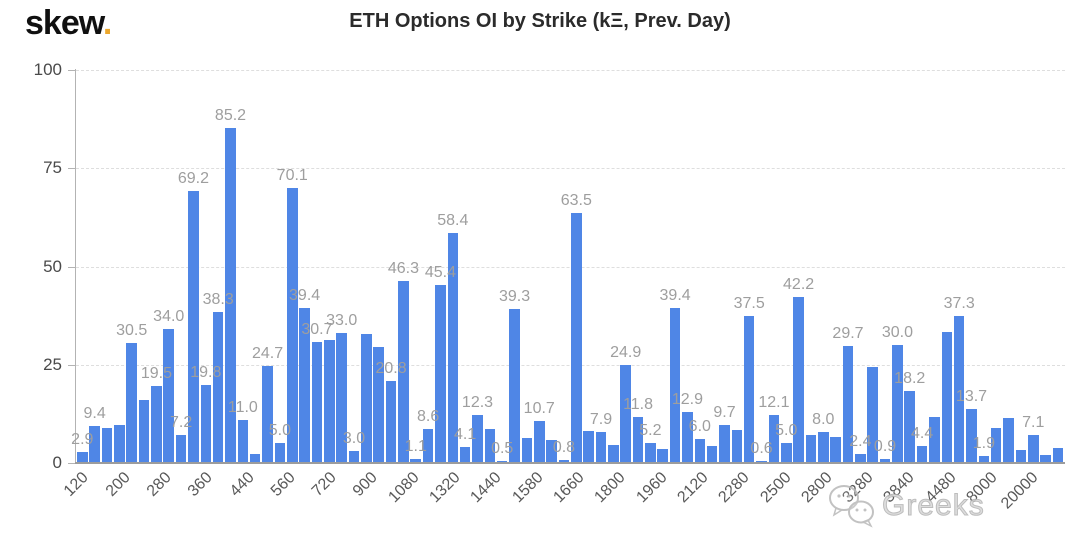 Image resolution: width=1080 pixels, height=543 pixels. What do you see at coordinates (693, 488) in the screenshot?
I see `x-tick-label: 2120` at bounding box center [693, 488].